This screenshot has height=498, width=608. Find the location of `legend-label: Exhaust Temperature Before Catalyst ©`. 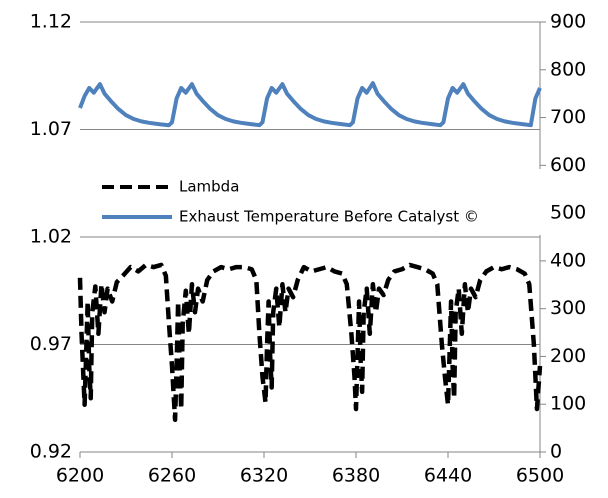

legend-label: Exhaust Temperature Before Catalyst © is located at coordinates (329, 217).